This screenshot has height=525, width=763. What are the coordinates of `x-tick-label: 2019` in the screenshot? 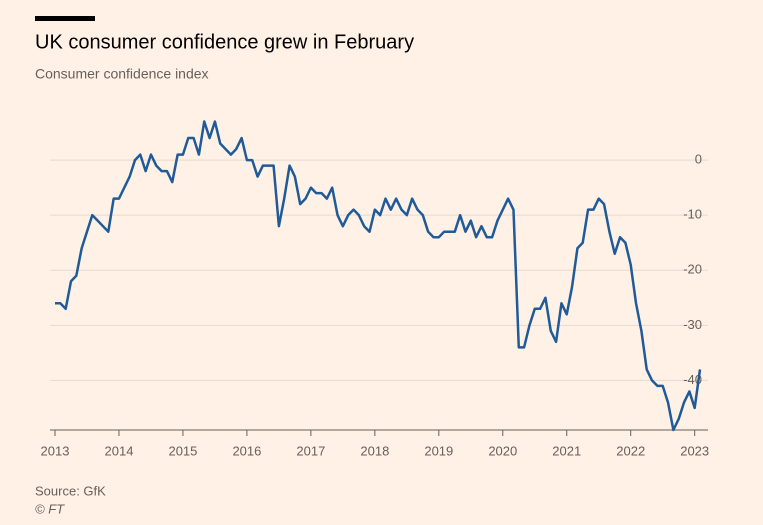 It's located at (438, 450).